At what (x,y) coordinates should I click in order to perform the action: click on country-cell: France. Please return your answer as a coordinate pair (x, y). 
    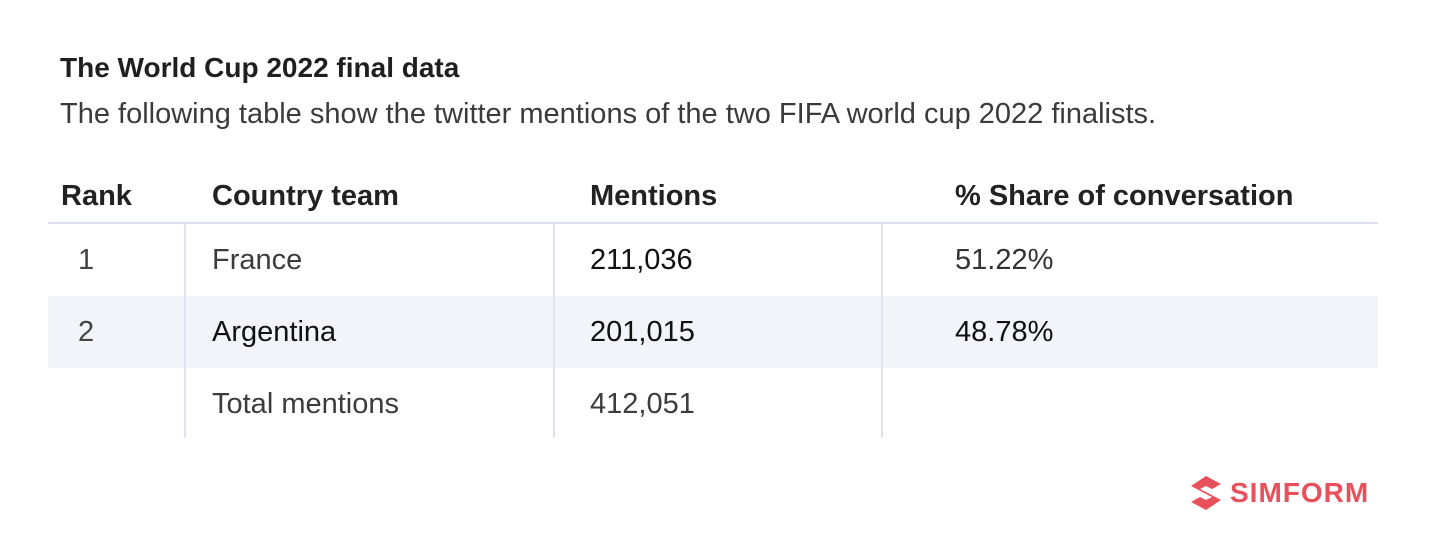
    Looking at the image, I should click on (257, 259).